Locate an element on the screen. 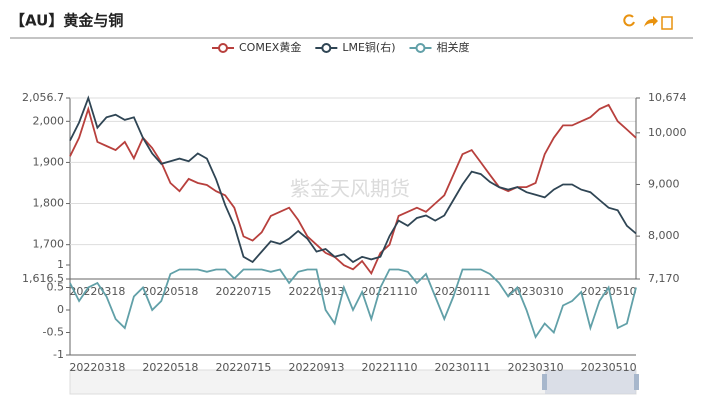  y2-tick-label: 8,000 is located at coordinates (664, 235).